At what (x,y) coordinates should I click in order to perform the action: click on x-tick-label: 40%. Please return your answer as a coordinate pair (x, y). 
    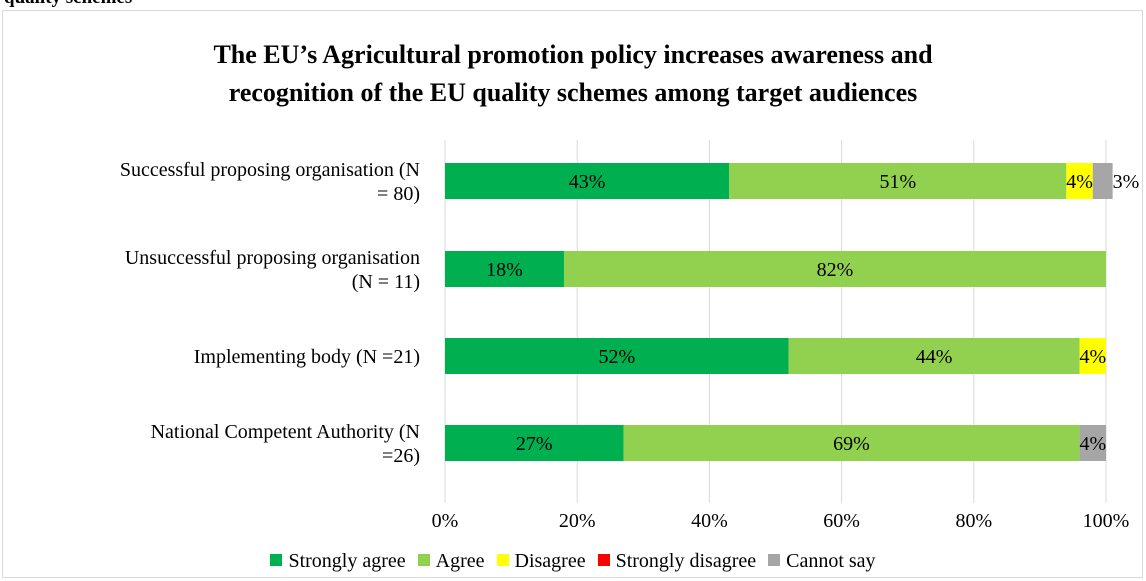
    Looking at the image, I should click on (709, 521).